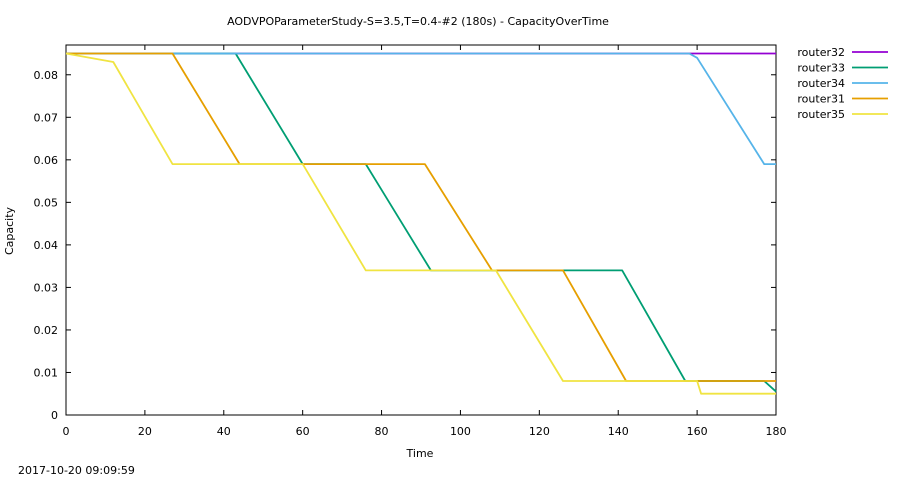 The image size is (900, 480). I want to click on y-tick-label: 0.04, so click(46, 245).